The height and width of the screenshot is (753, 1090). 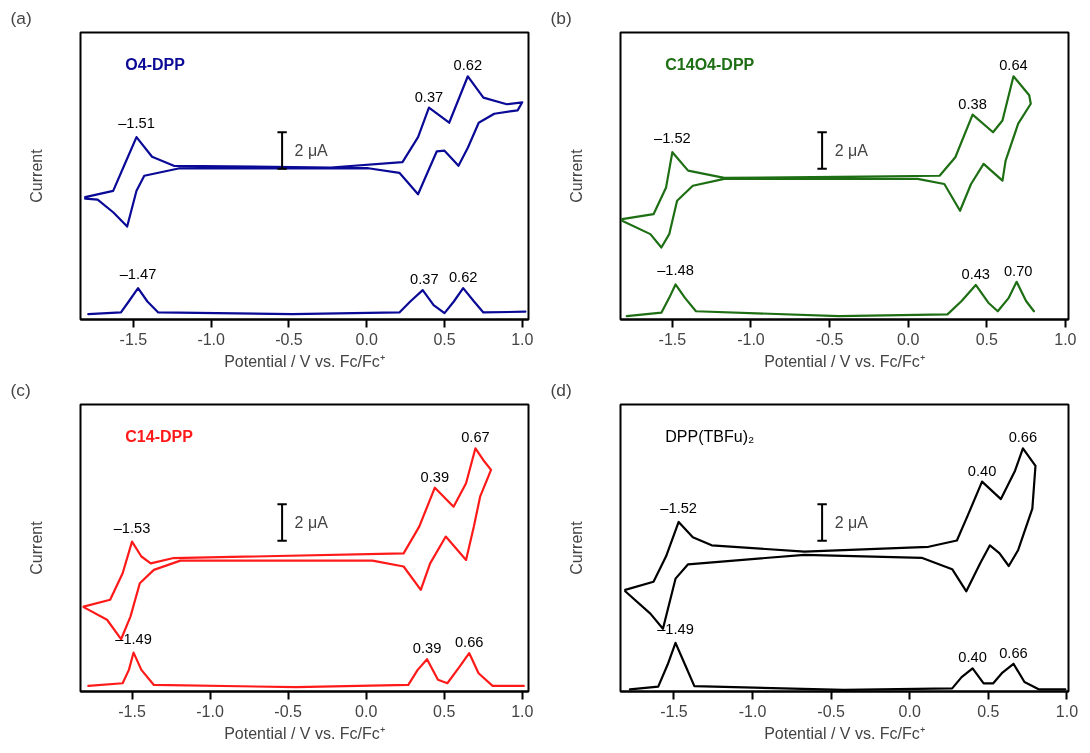 What do you see at coordinates (138, 274) in the screenshot?
I see `annotation: –1.47` at bounding box center [138, 274].